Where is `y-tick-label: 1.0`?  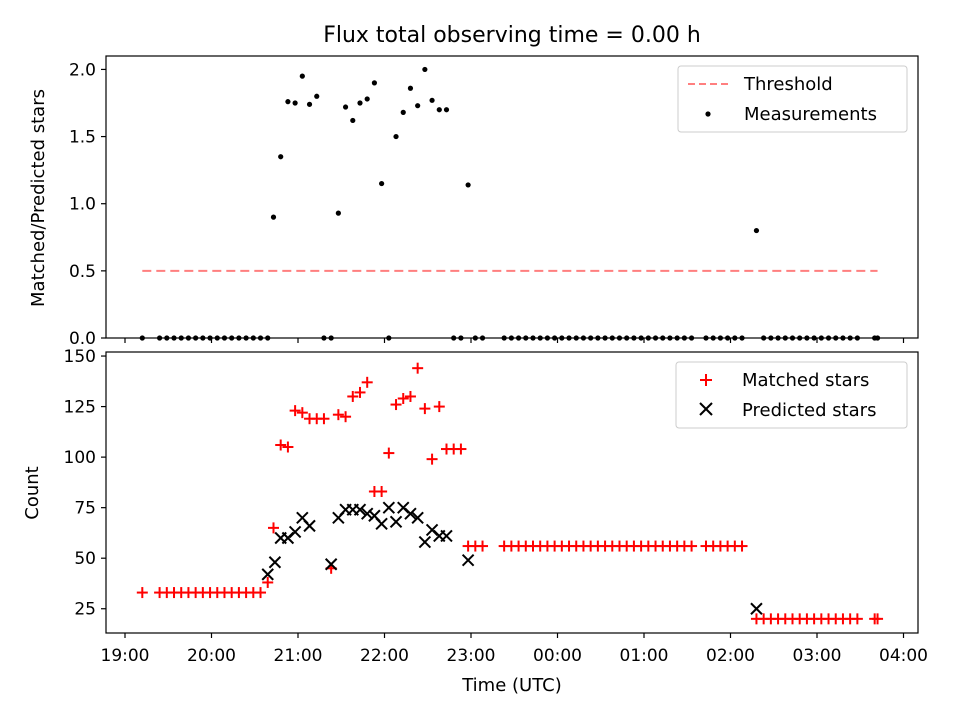 y-tick-label: 1.0 is located at coordinates (82, 205).